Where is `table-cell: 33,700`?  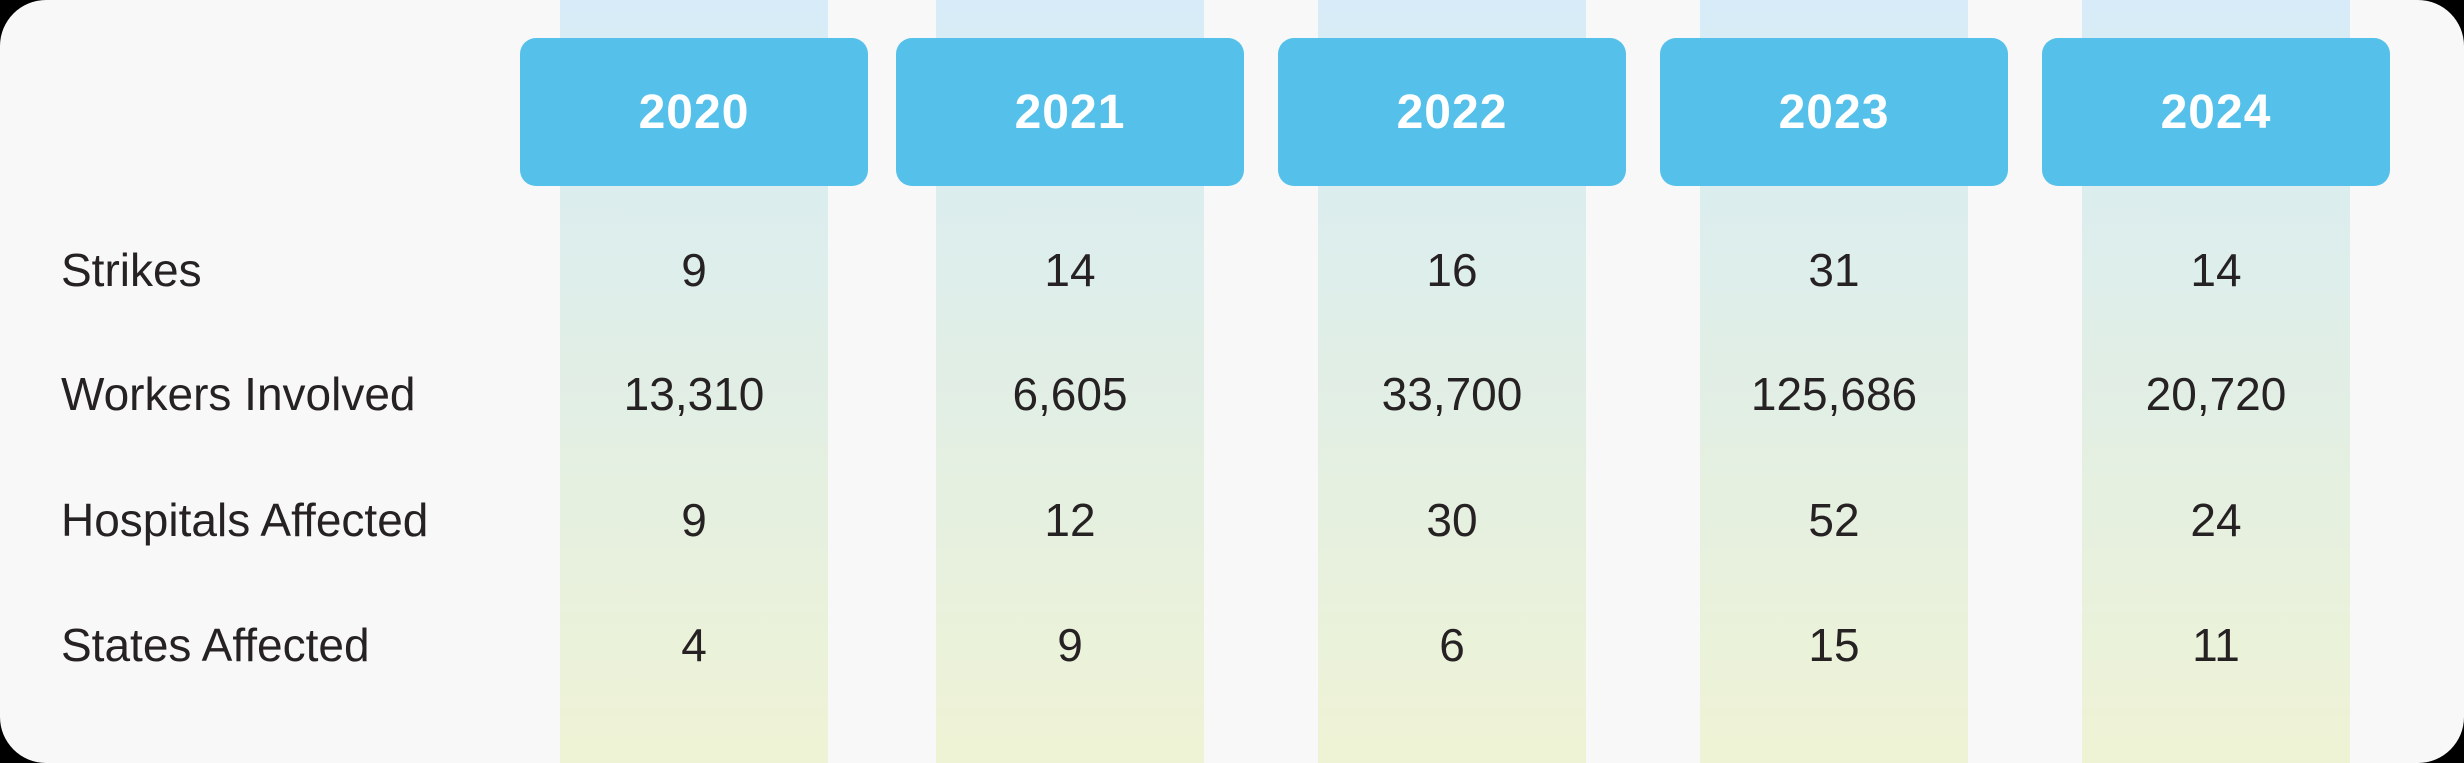 table-cell: 33,700 is located at coordinates (1452, 394).